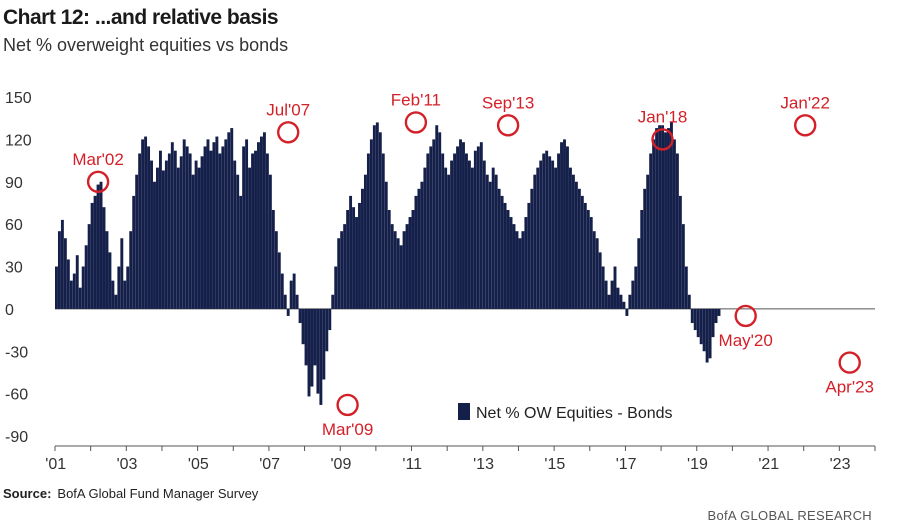  I want to click on brand-footer: BofA GLOBAL RESEARCH, so click(789, 515).